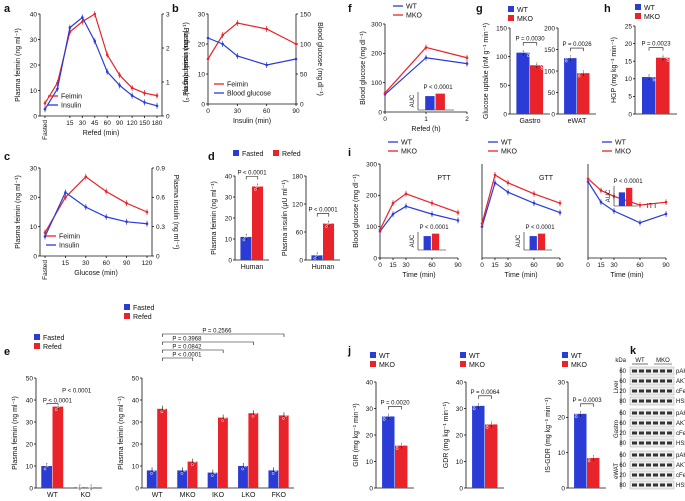  What do you see at coordinates (371, 164) in the screenshot?
I see `y-tick-label: 300` at bounding box center [371, 164].